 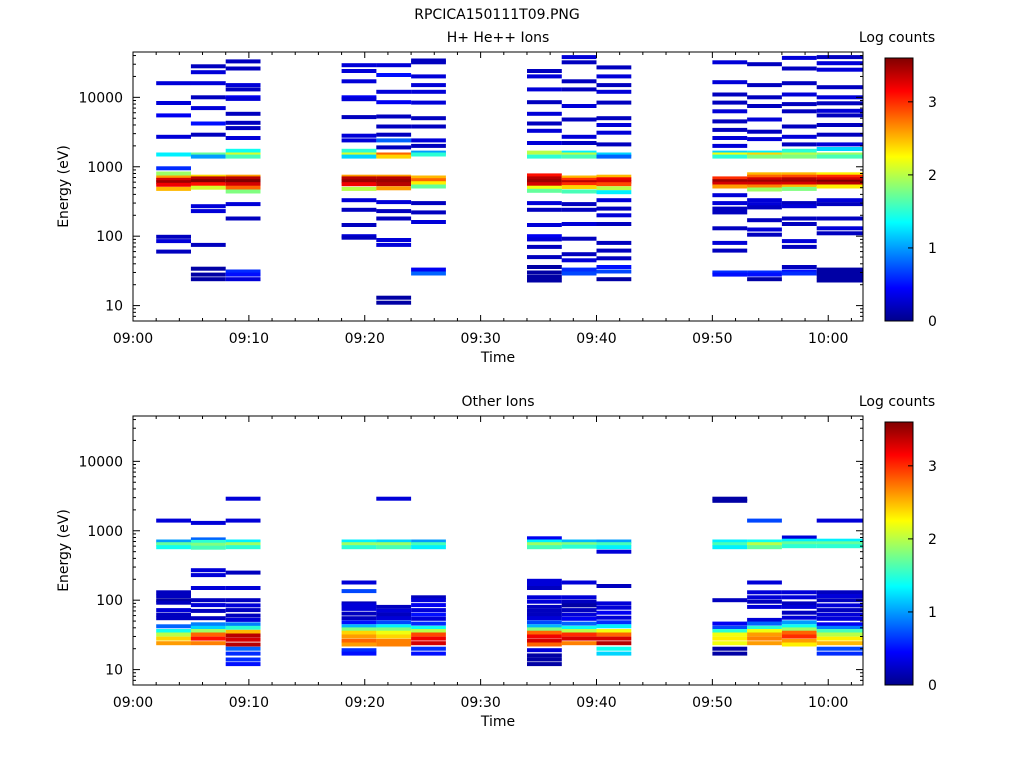 What do you see at coordinates (64, 186) in the screenshot?
I see `y-axis-label: Energy (eV)` at bounding box center [64, 186].